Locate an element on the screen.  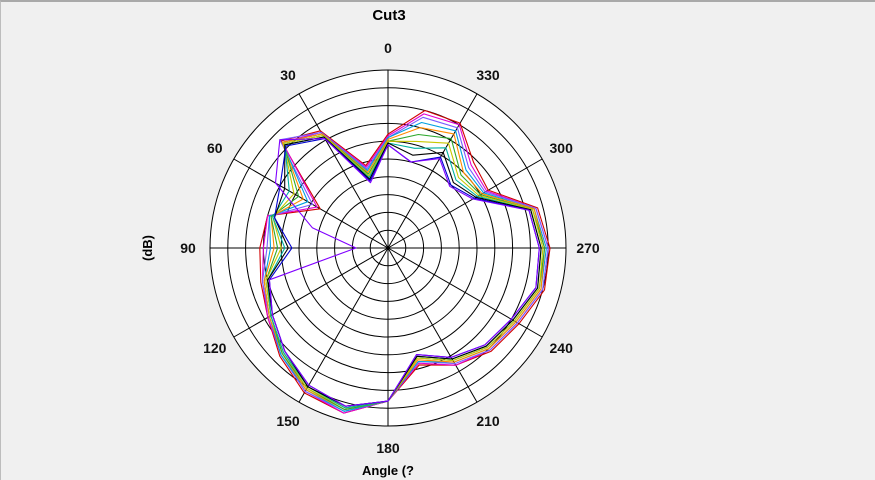
angle-tick-label: 90 is located at coordinates (188, 248).